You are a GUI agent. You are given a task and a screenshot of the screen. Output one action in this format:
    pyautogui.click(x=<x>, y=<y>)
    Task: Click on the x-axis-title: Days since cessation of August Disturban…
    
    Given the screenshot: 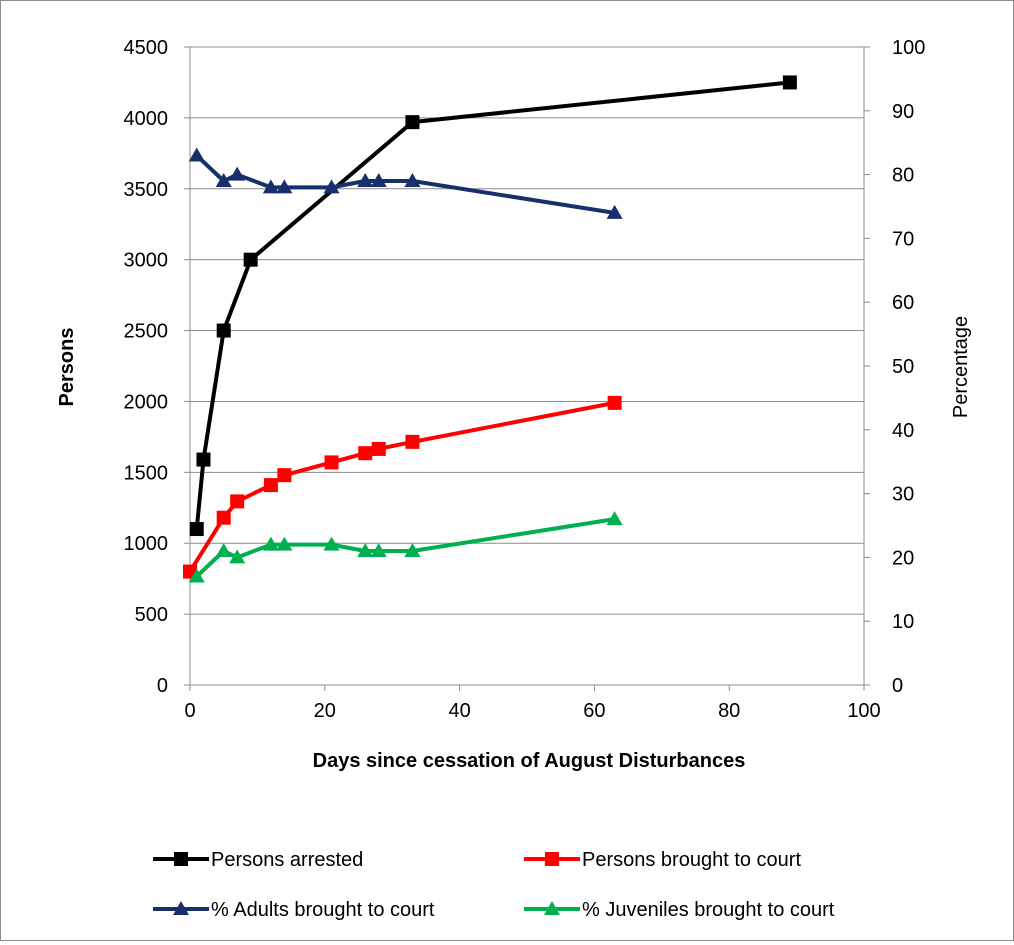 What is the action you would take?
    pyautogui.click(x=529, y=761)
    